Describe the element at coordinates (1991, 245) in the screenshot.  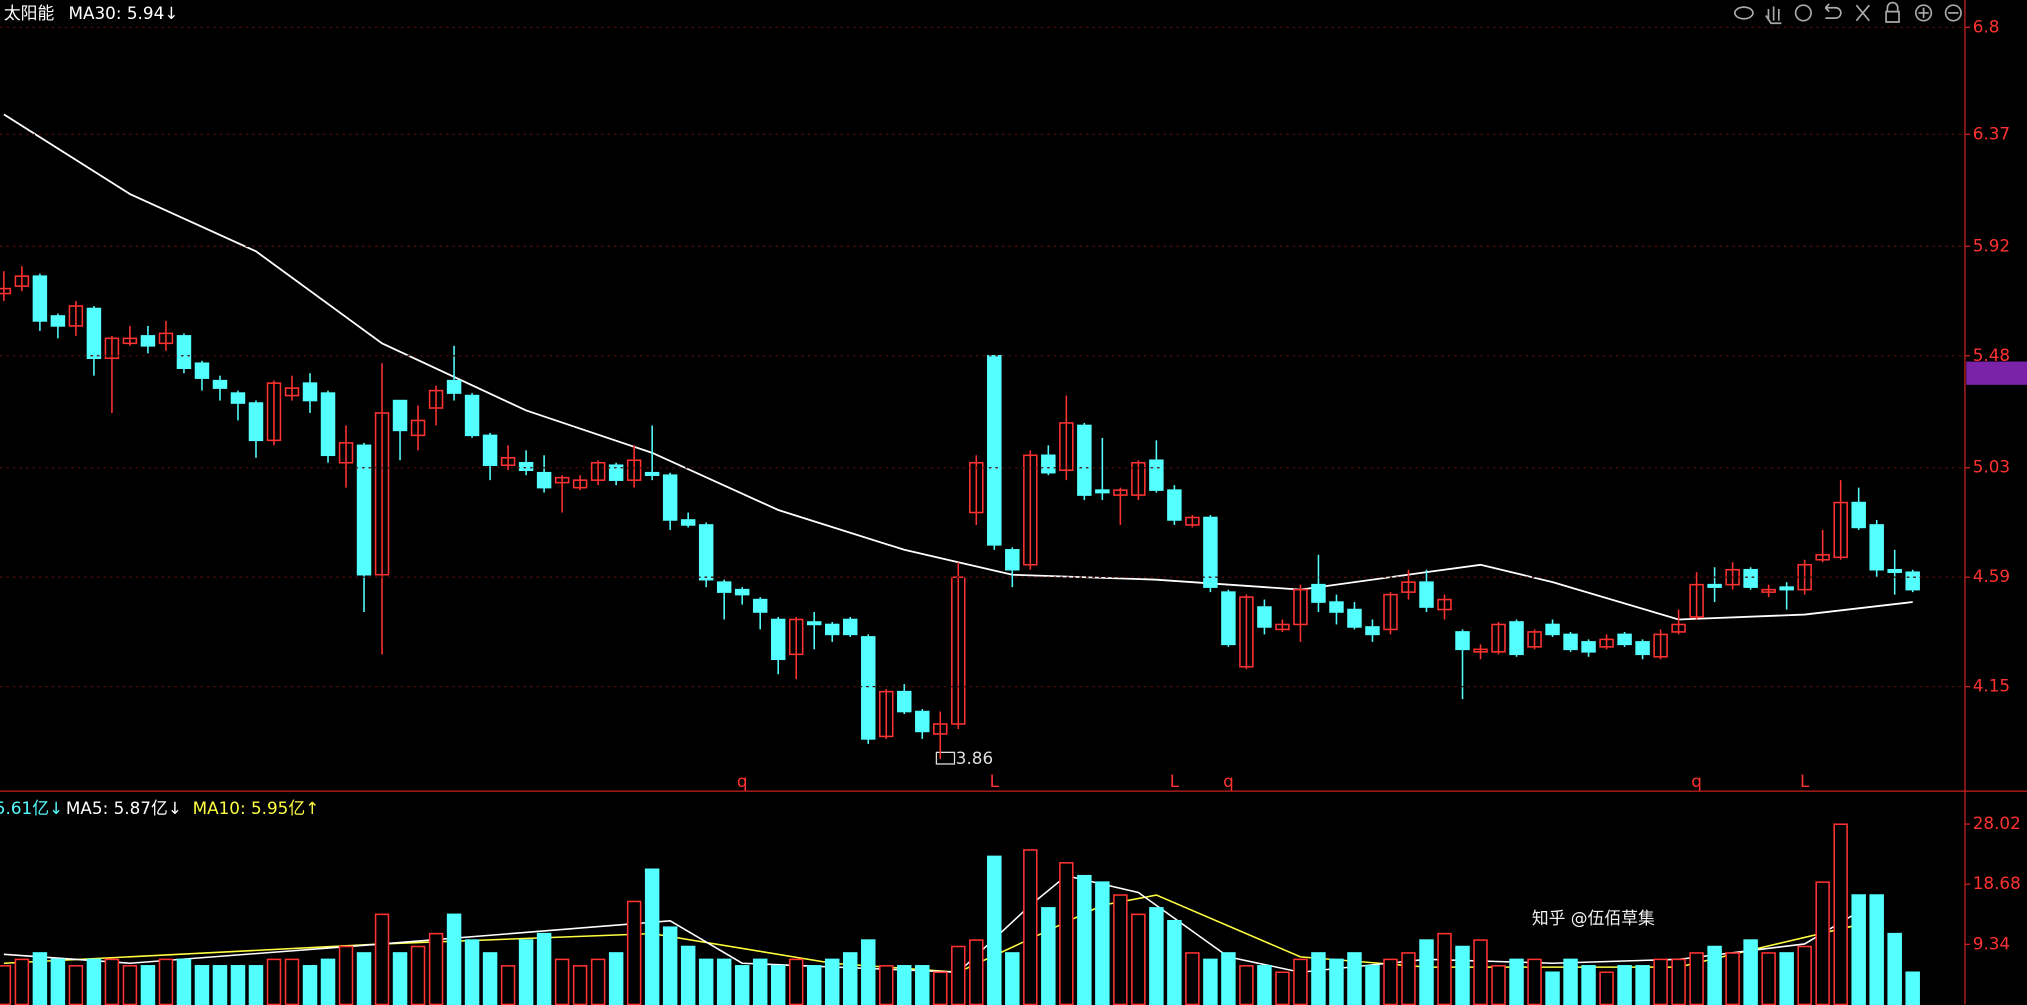
I see `y-tick-label: 5.92` at that location.